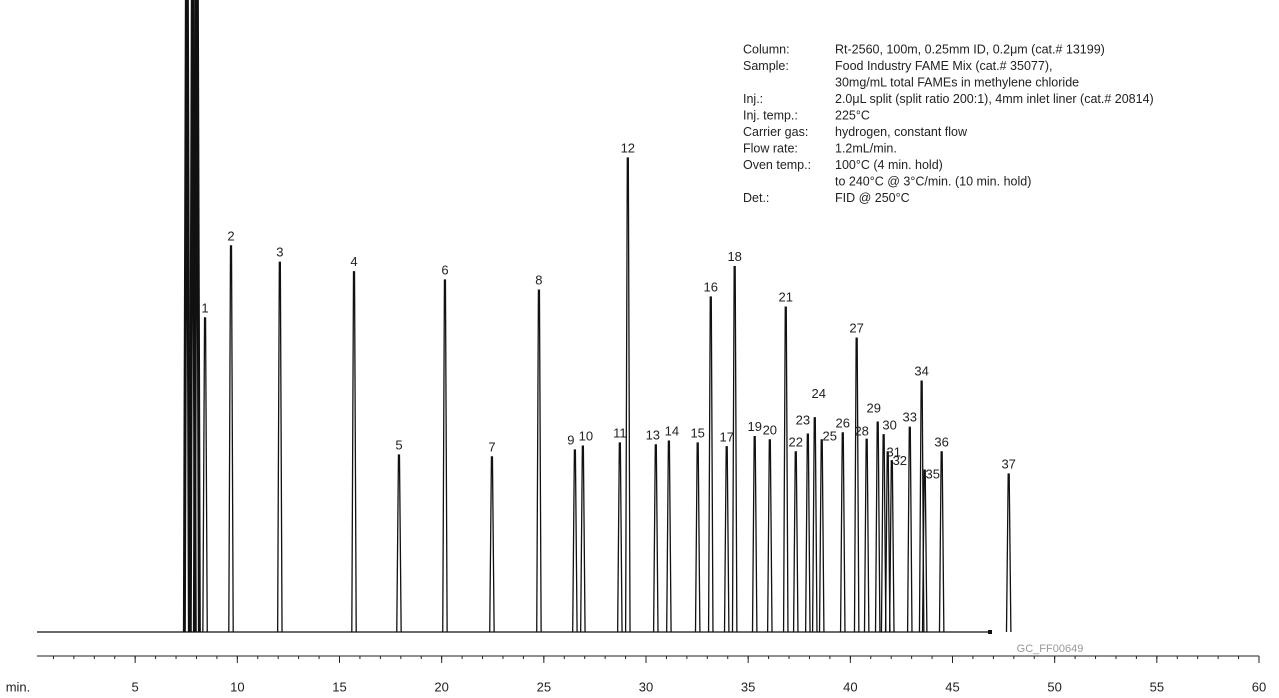 This screenshot has width=1279, height=698. Describe the element at coordinates (1259, 686) in the screenshot. I see `x-tick-label: 60` at that location.